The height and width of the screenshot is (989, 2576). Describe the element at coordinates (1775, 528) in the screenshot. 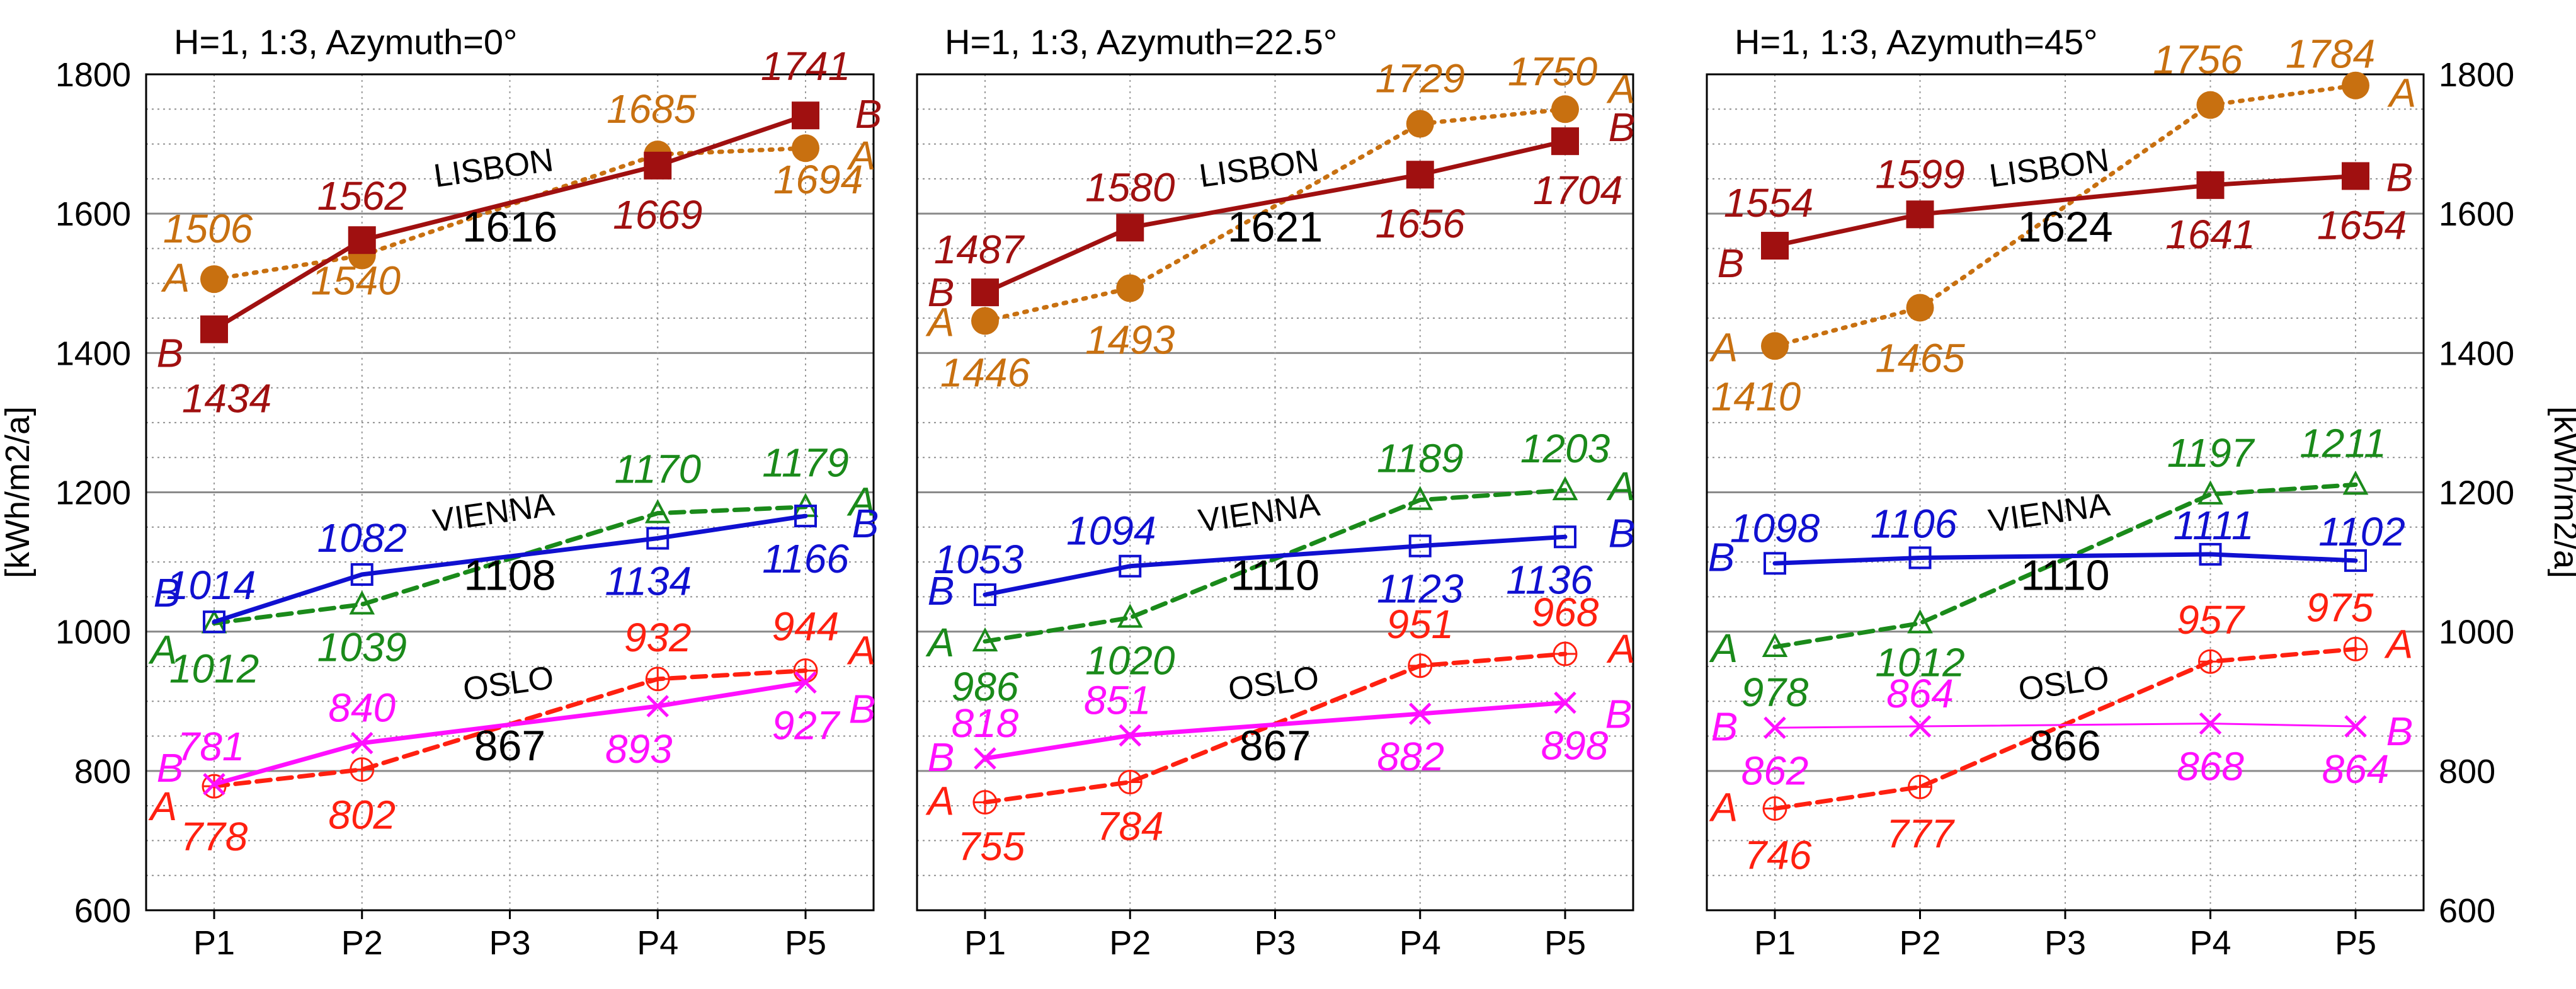

I see `data-label: 1098` at that location.